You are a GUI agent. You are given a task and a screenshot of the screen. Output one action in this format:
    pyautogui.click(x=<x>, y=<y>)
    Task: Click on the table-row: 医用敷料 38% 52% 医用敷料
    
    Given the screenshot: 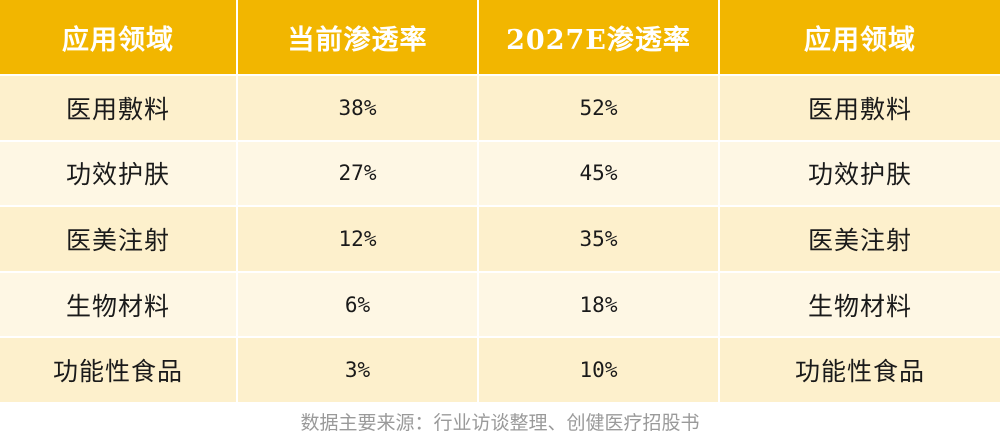 What is the action you would take?
    pyautogui.click(x=500, y=107)
    